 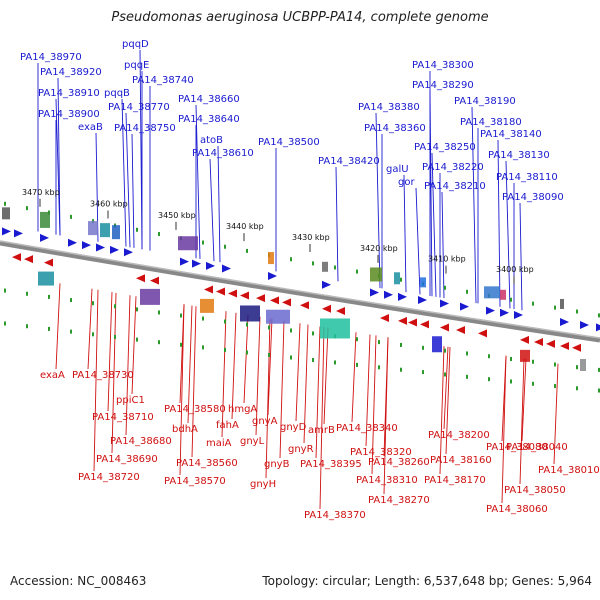 What do you see at coordinates (453, 167) in the screenshot?
I see `top-gene-label: PA14_38220` at bounding box center [453, 167].